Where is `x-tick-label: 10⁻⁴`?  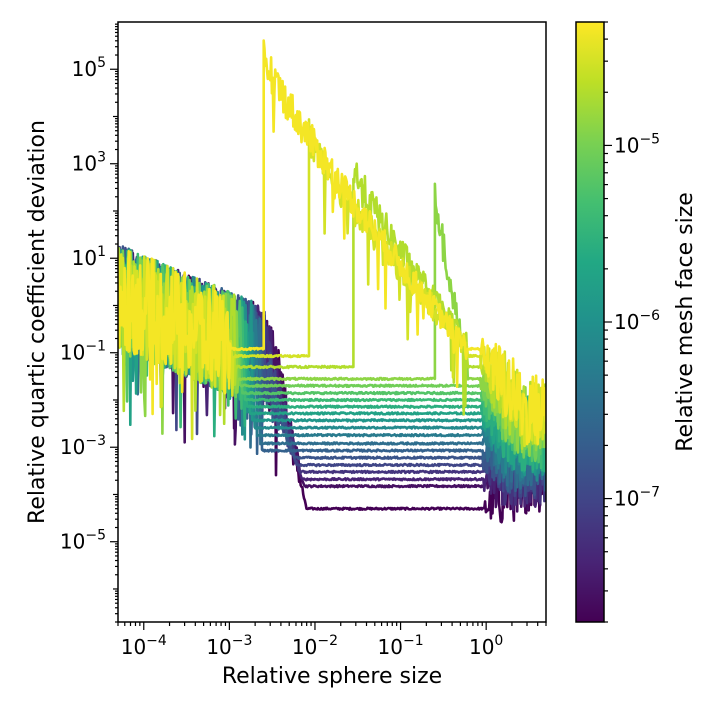
x-tick-label: 10⁻⁴ is located at coordinates (144, 646).